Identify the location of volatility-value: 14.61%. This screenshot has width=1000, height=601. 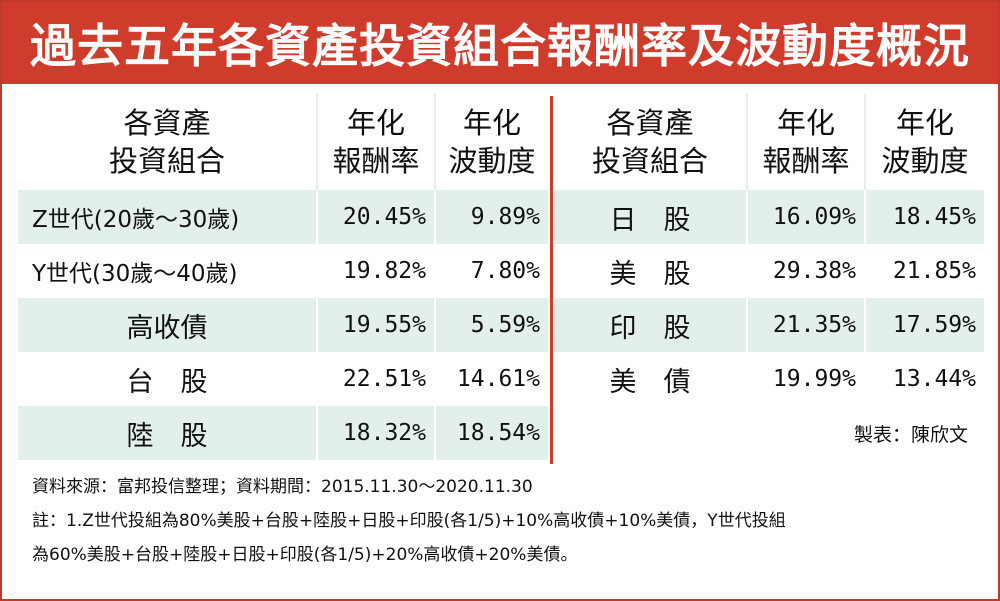
(491, 379).